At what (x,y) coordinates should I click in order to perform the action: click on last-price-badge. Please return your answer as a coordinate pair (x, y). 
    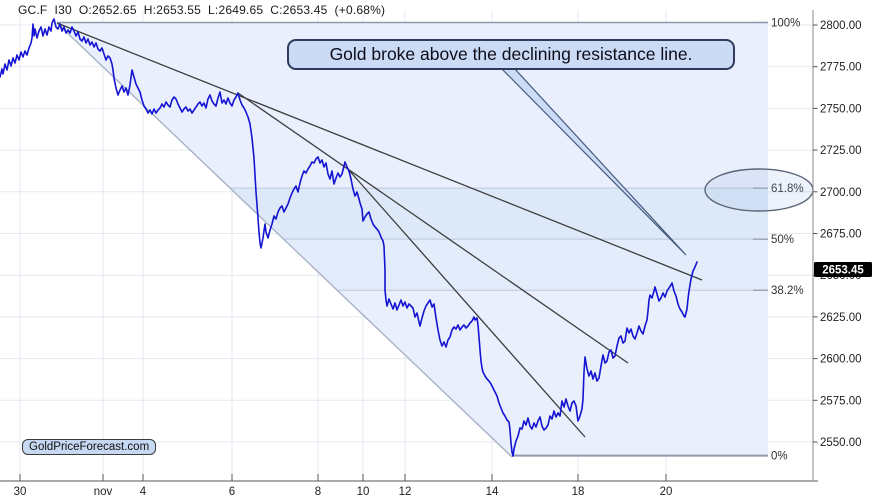
    Looking at the image, I should click on (843, 269).